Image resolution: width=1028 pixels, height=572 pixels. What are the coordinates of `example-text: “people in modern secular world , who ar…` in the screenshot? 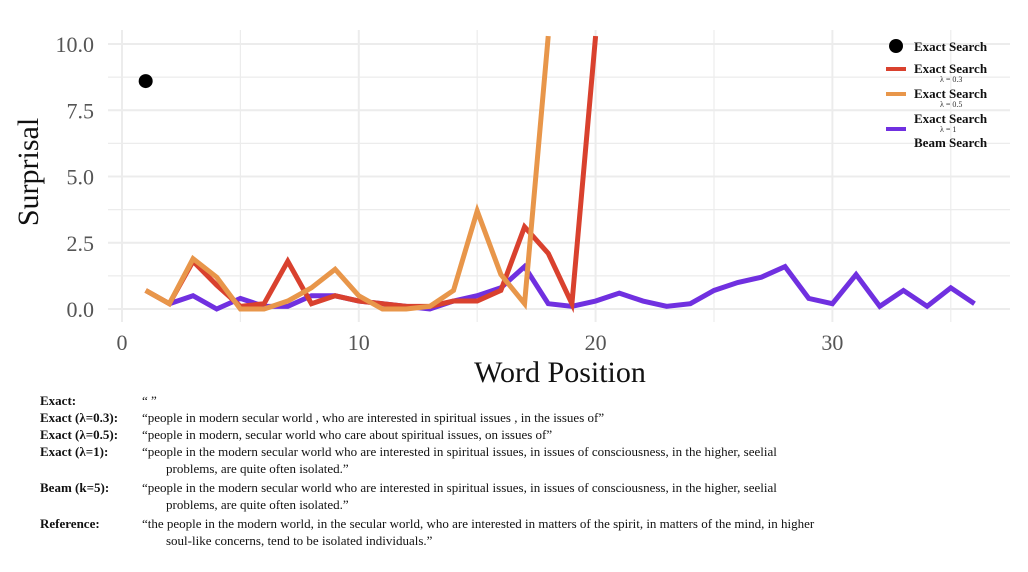 It's located at (571, 417).